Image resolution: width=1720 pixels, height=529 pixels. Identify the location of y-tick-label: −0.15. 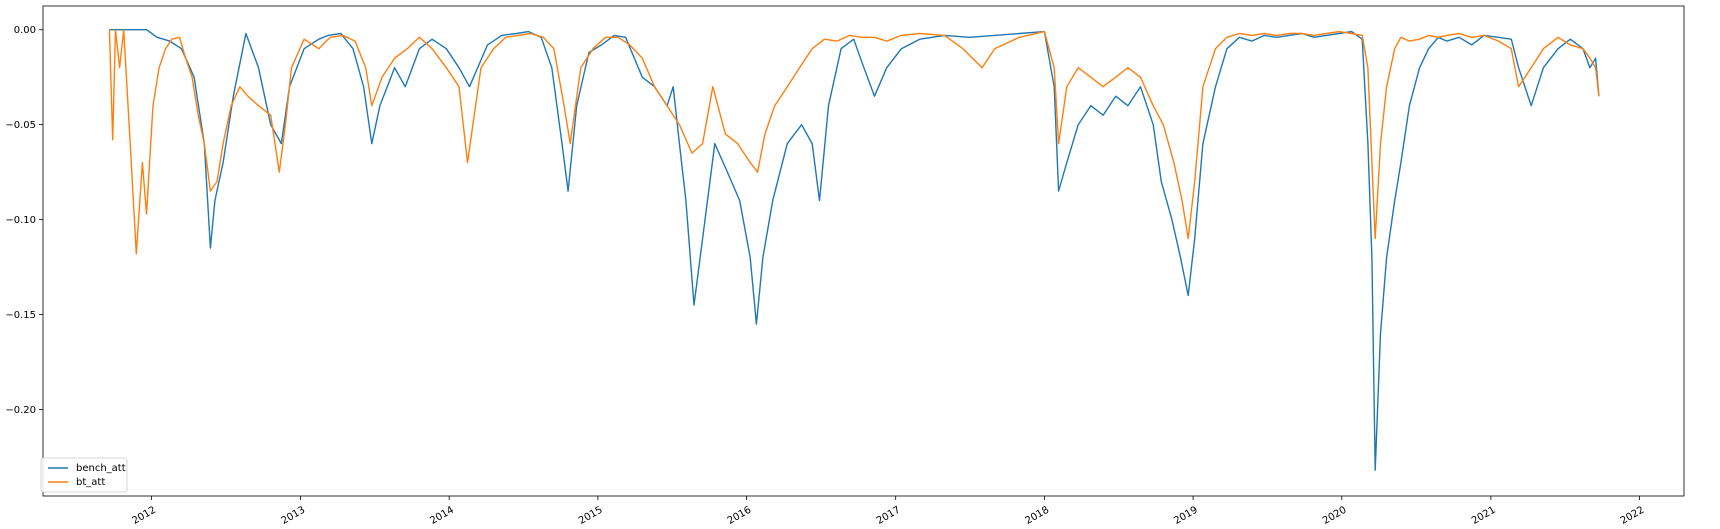
(20, 315).